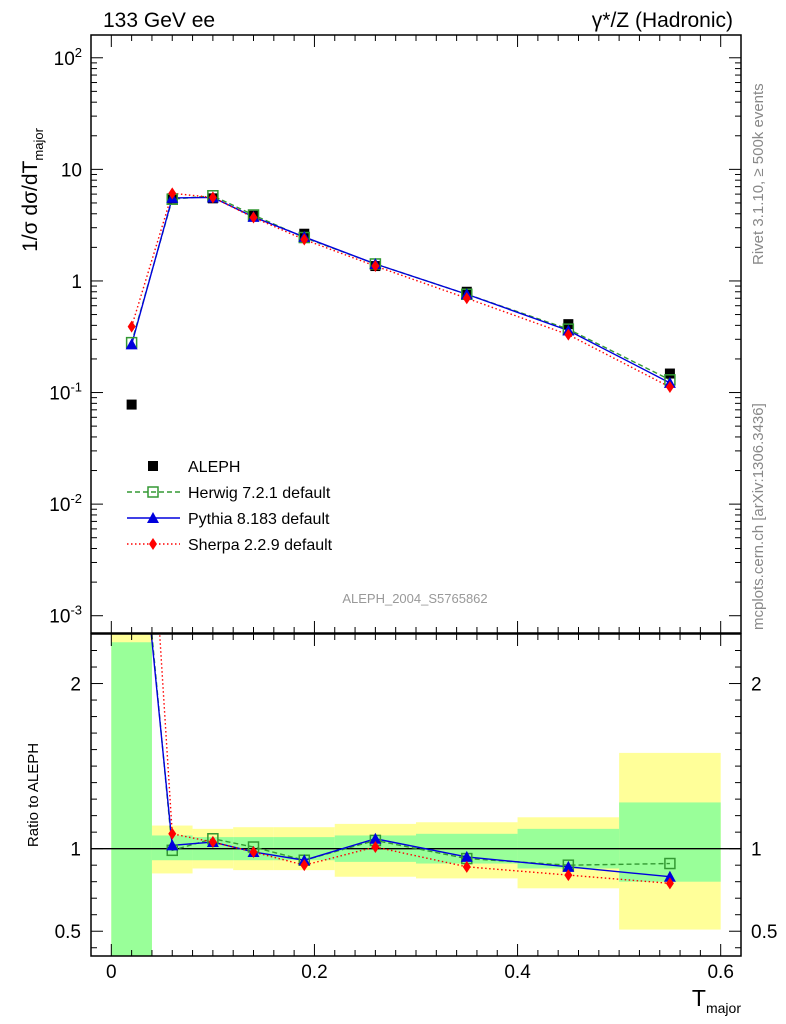 The height and width of the screenshot is (1024, 786). I want to click on ratio-y-tick-label-right: 1, so click(756, 850).